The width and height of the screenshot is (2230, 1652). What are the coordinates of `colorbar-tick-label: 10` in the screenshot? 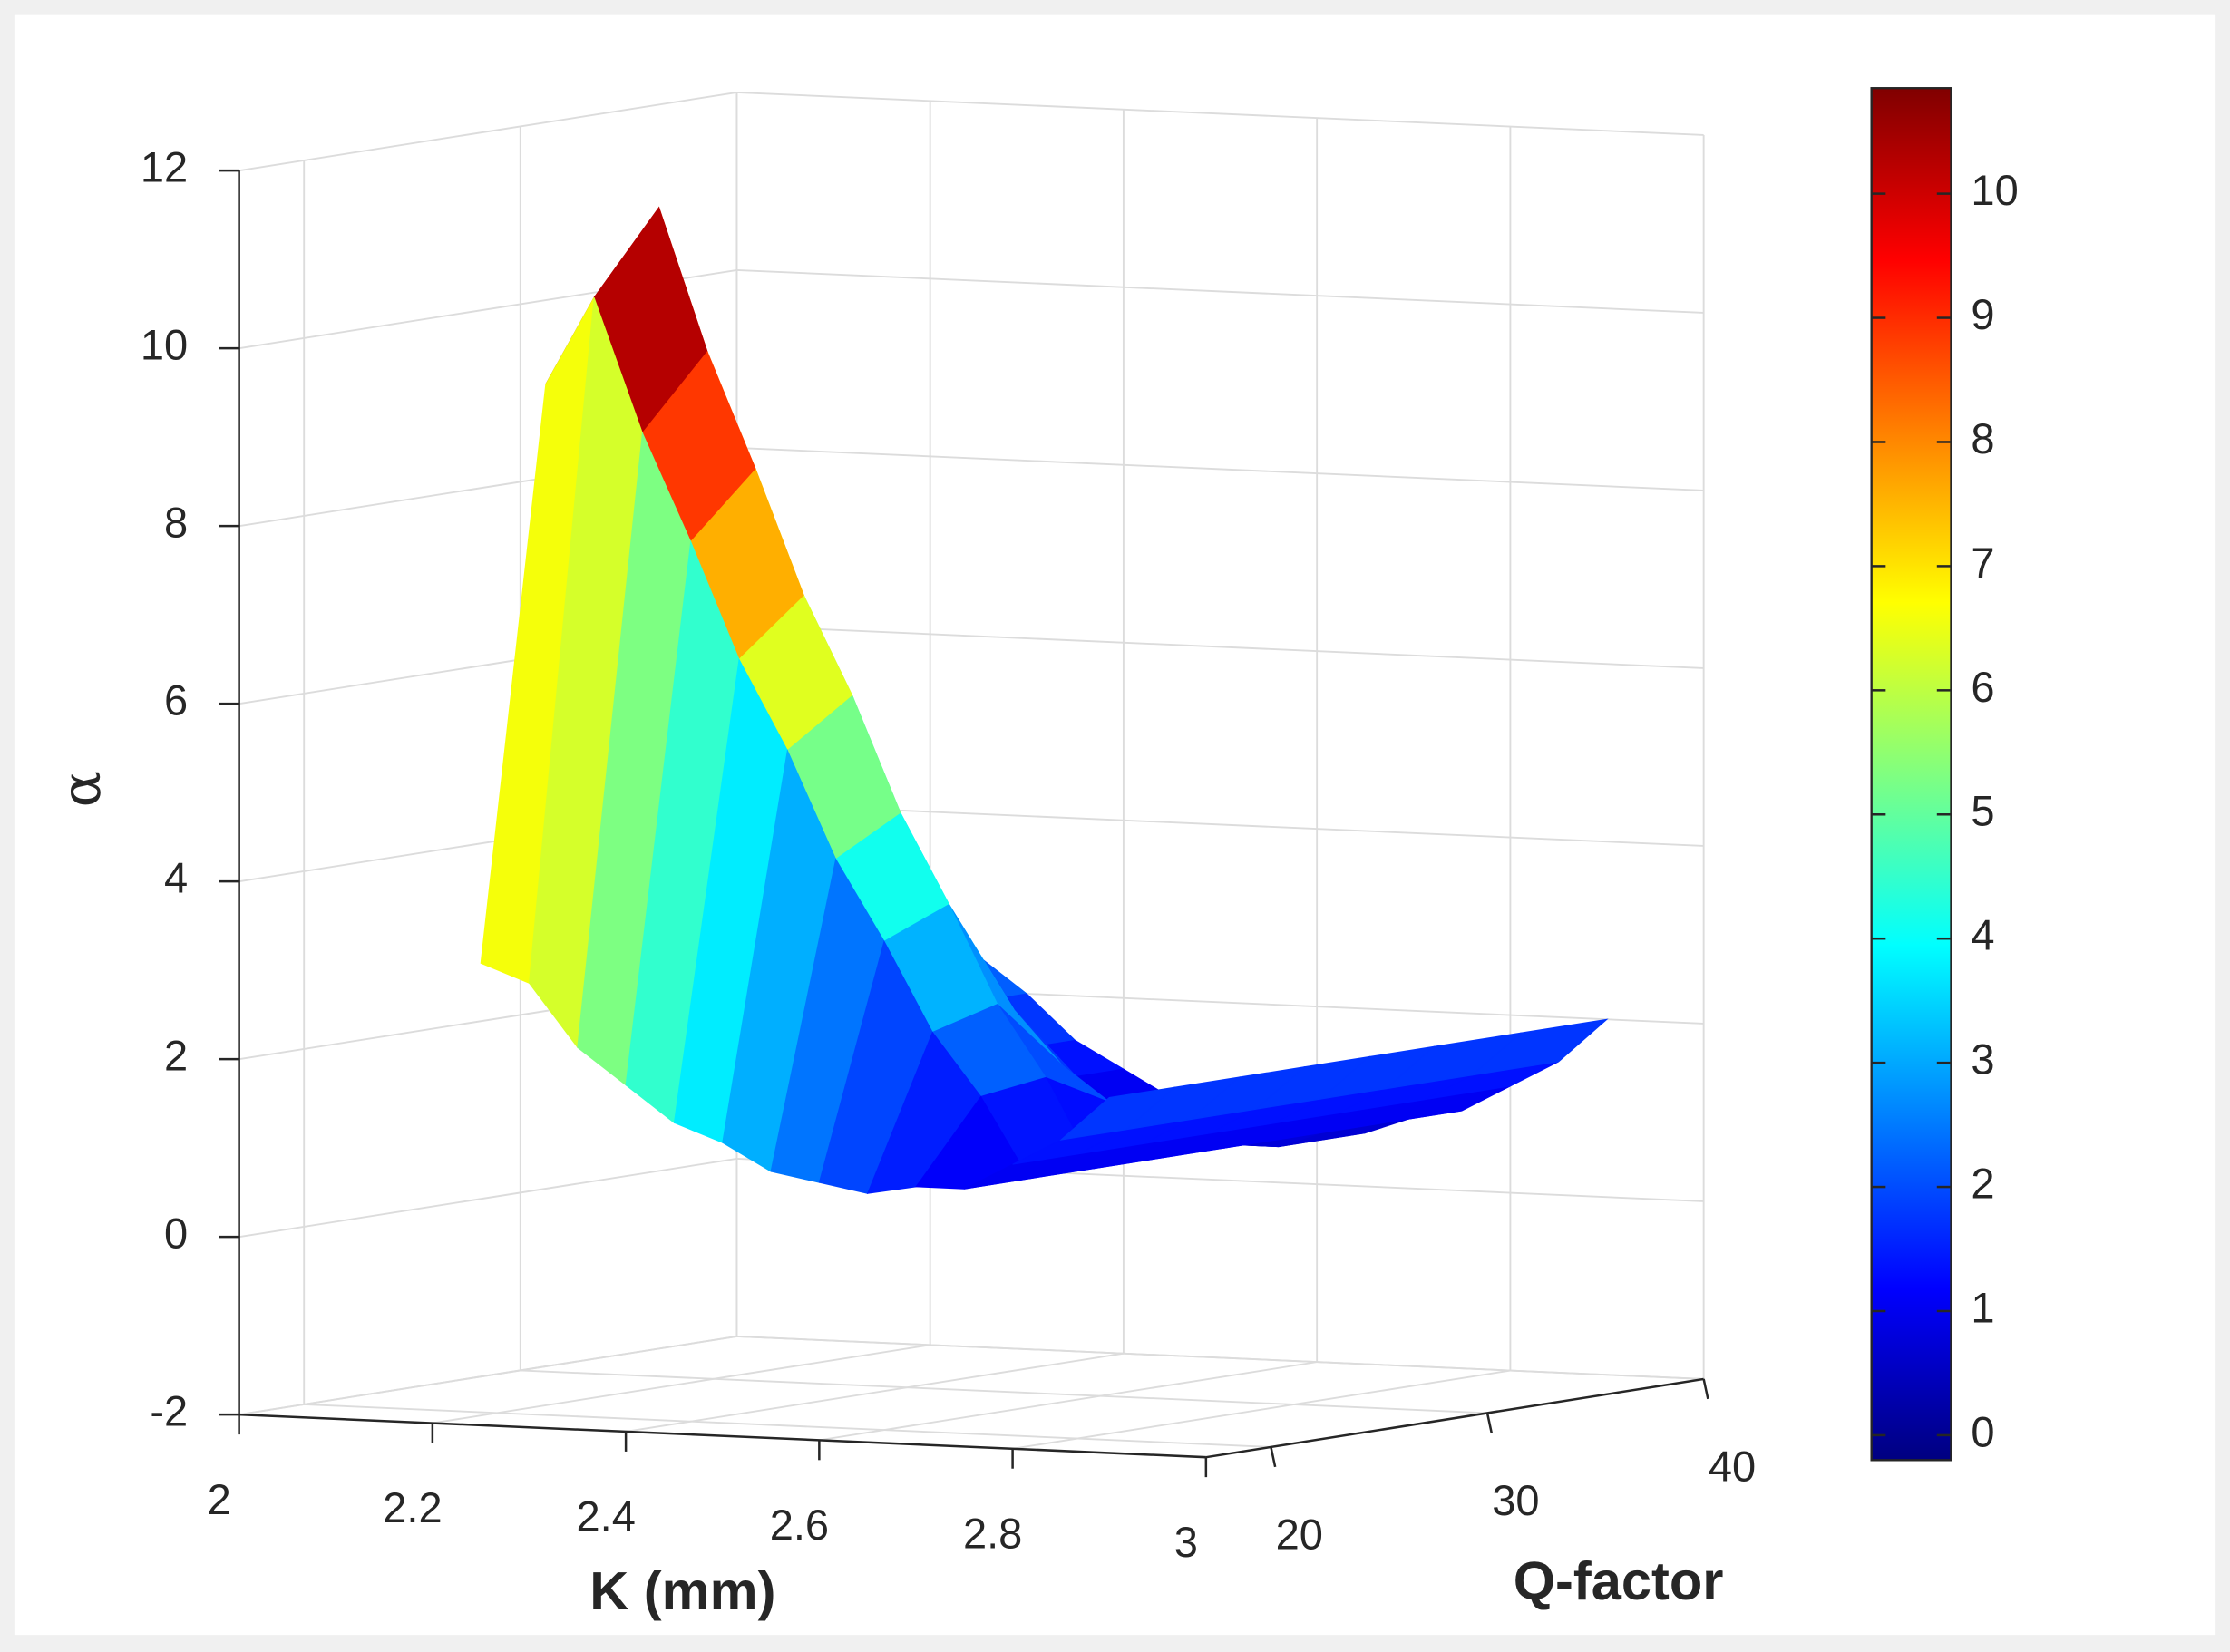 It's located at (1994, 190).